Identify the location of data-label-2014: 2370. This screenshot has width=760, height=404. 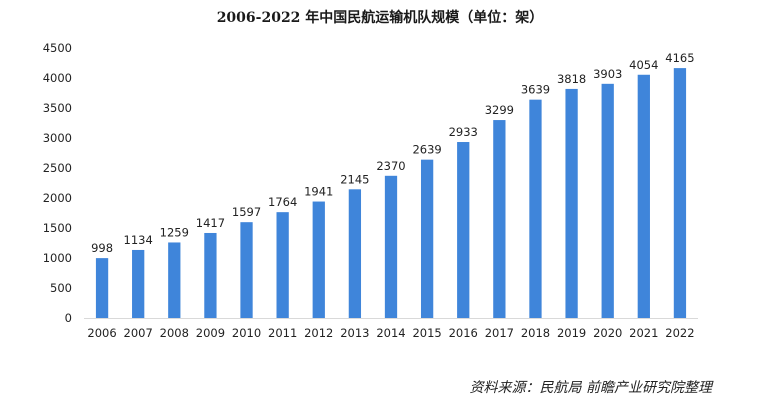
(390, 166).